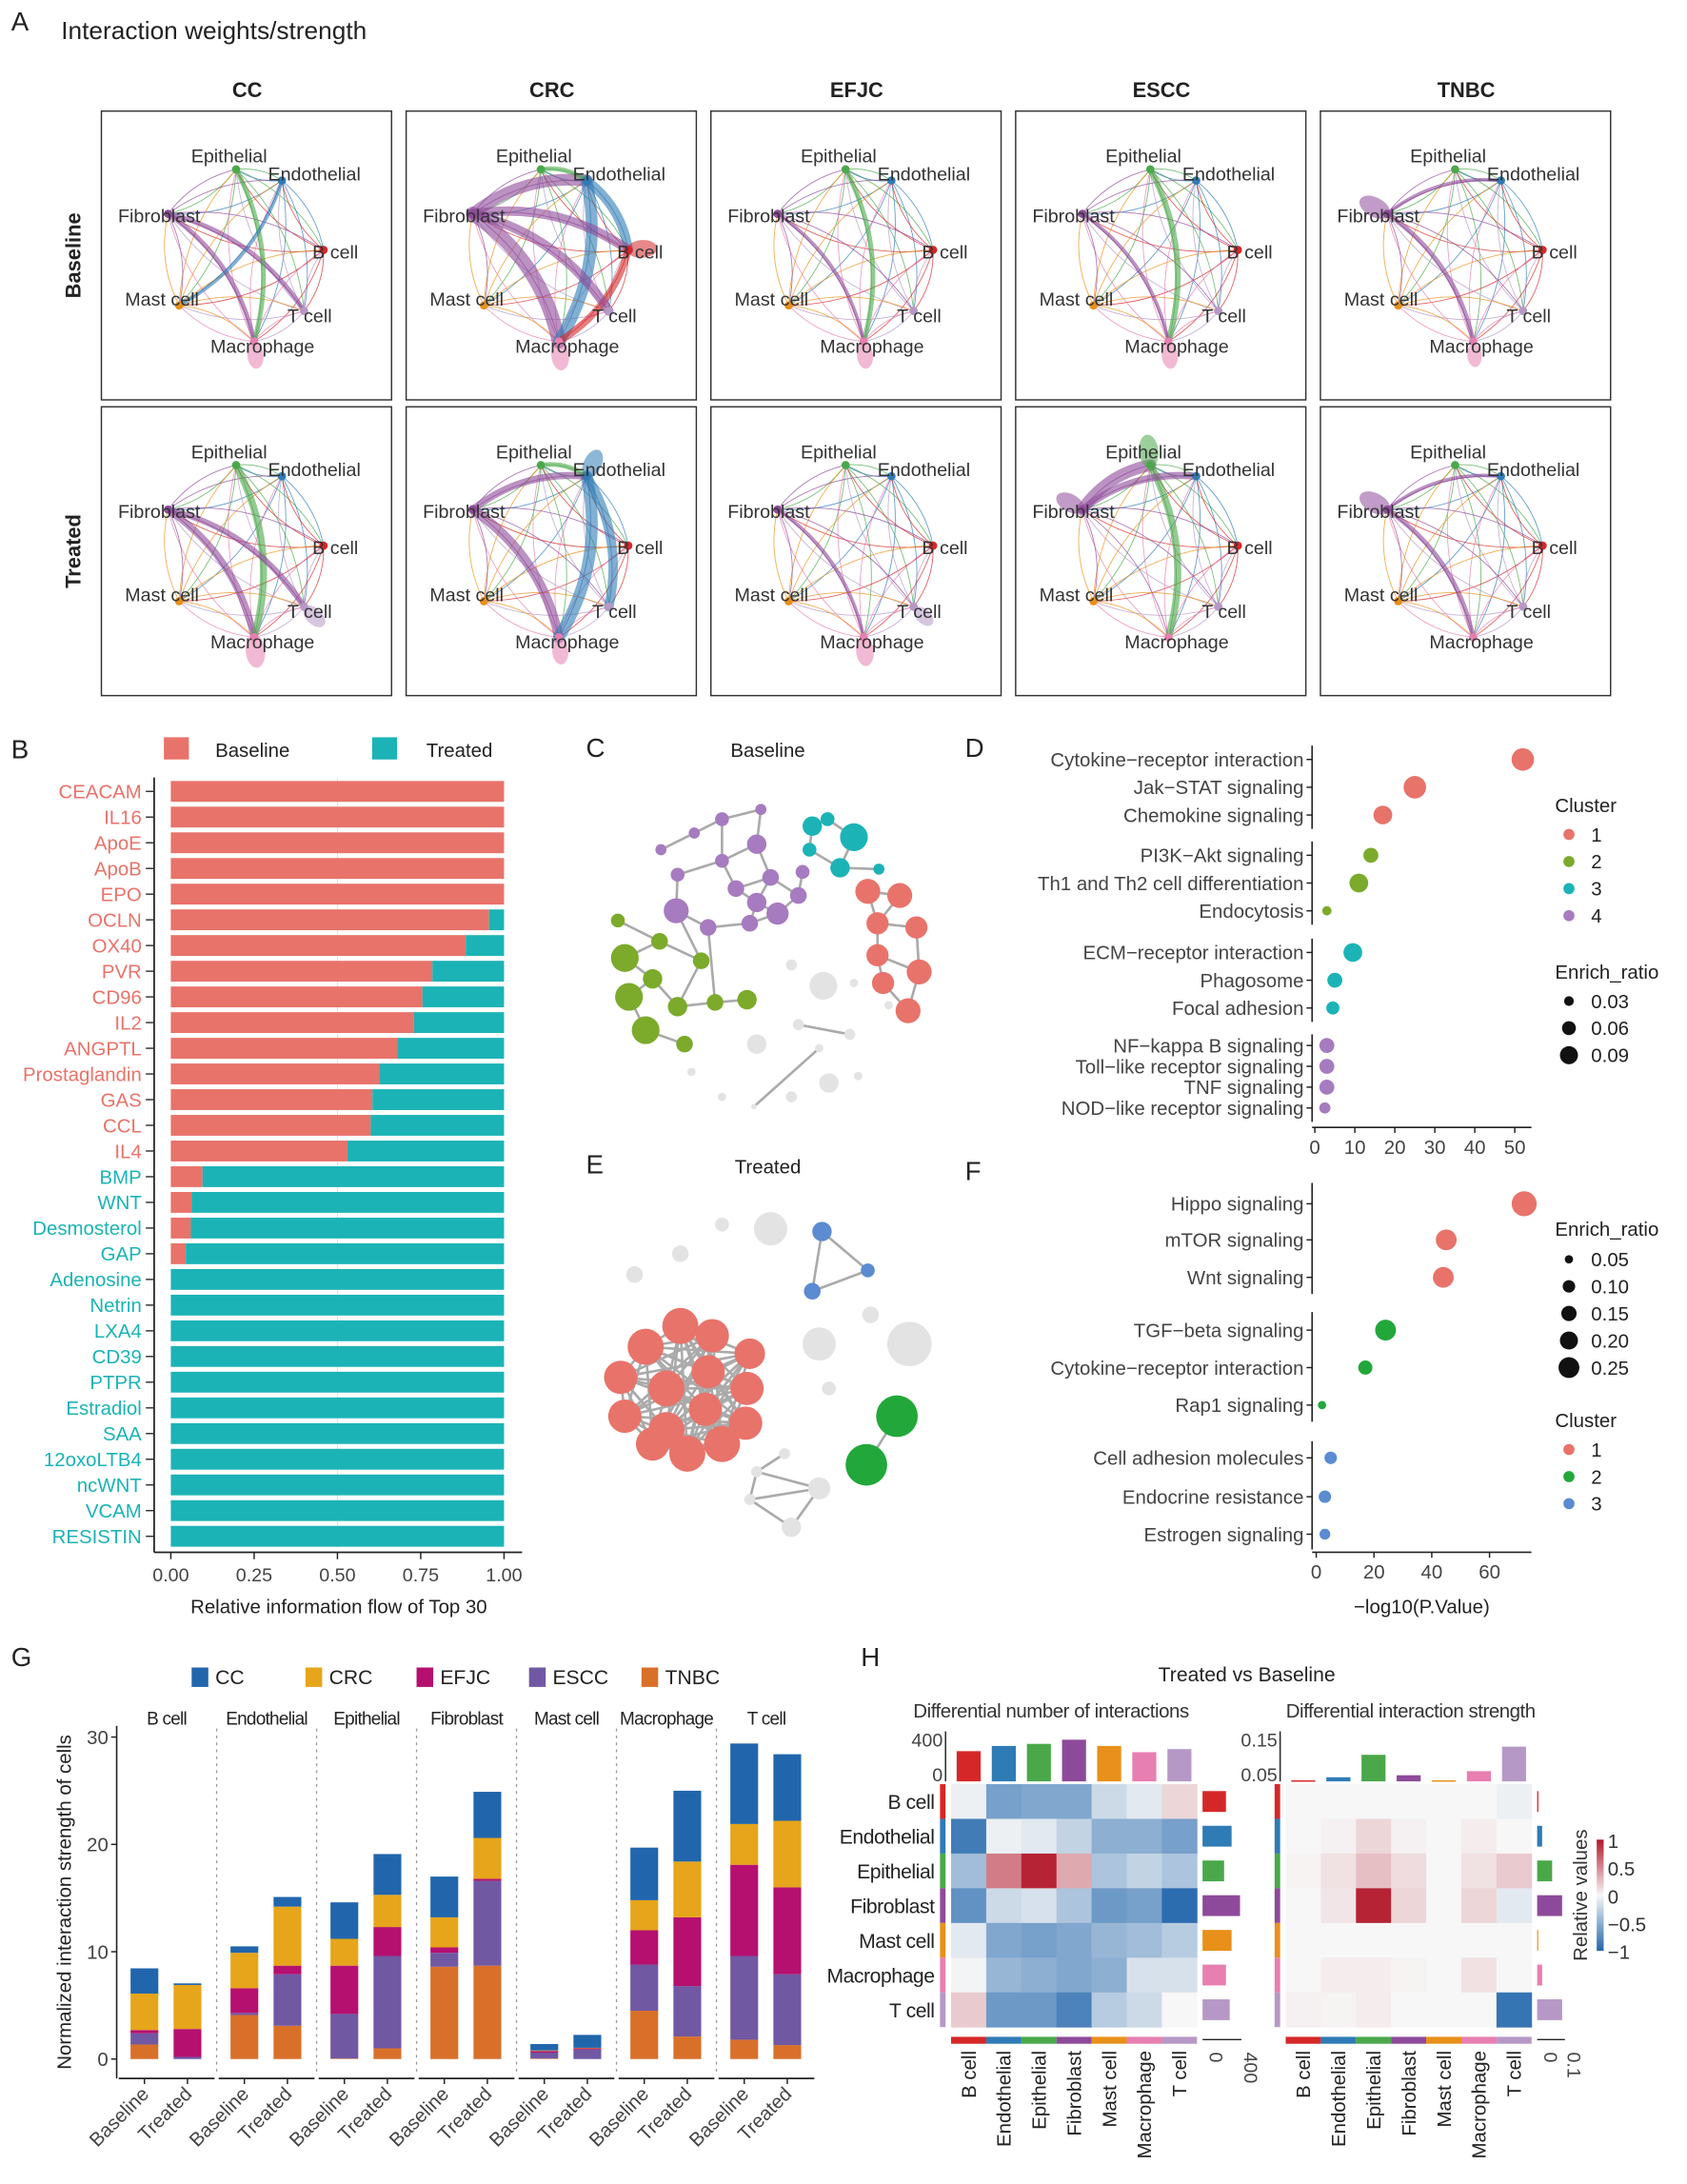 This screenshot has height=2184, width=1687. Describe the element at coordinates (254, 342) in the screenshot. I see `node-macrophage` at that location.